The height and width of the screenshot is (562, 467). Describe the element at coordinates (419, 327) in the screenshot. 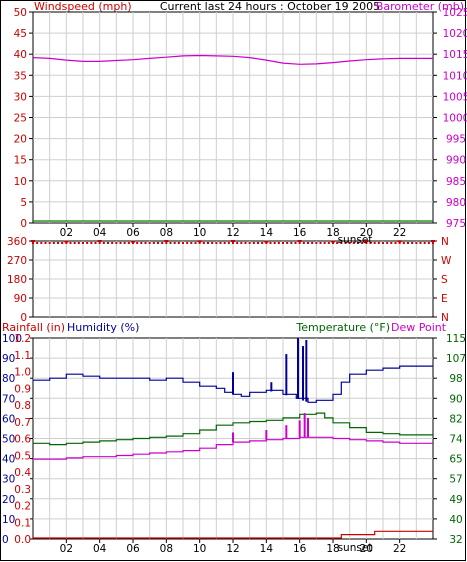

I see `dewpoint-axis-title: Dew Point` at that location.